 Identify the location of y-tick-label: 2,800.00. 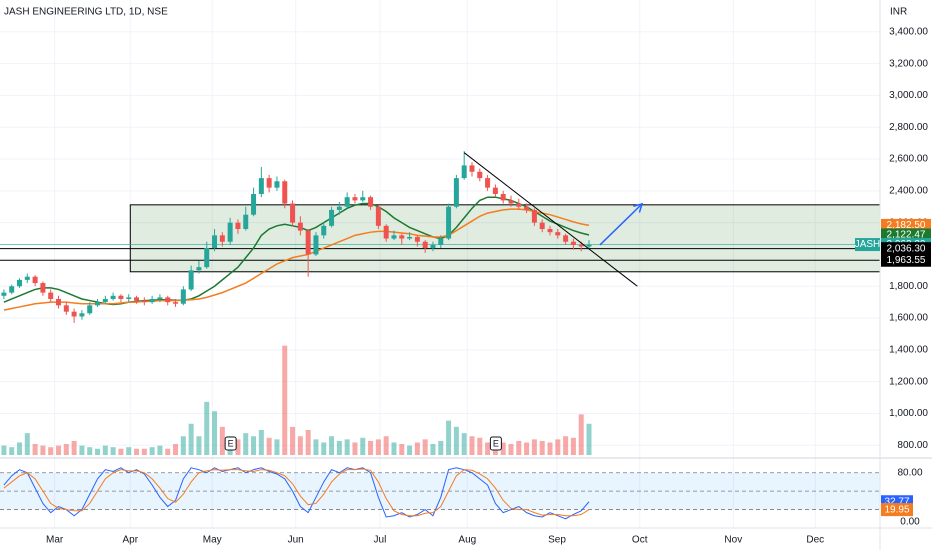
(908, 127).